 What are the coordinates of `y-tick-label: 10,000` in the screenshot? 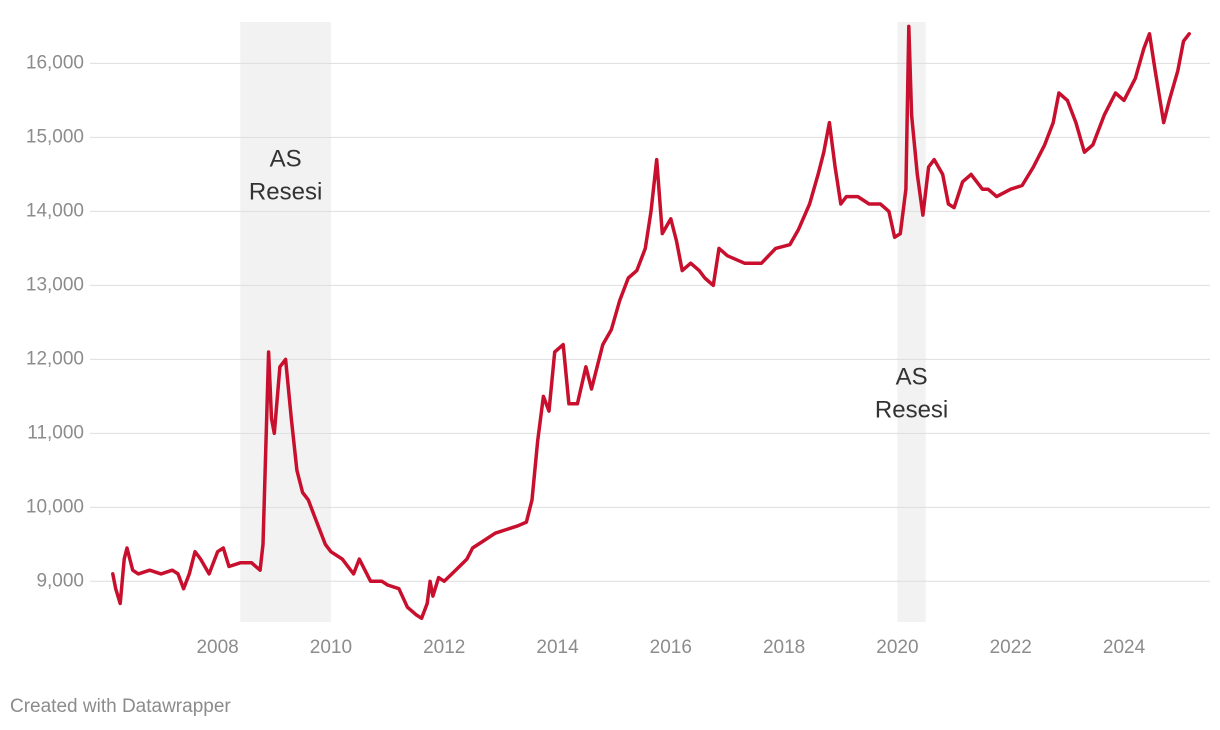 It's located at (55, 506).